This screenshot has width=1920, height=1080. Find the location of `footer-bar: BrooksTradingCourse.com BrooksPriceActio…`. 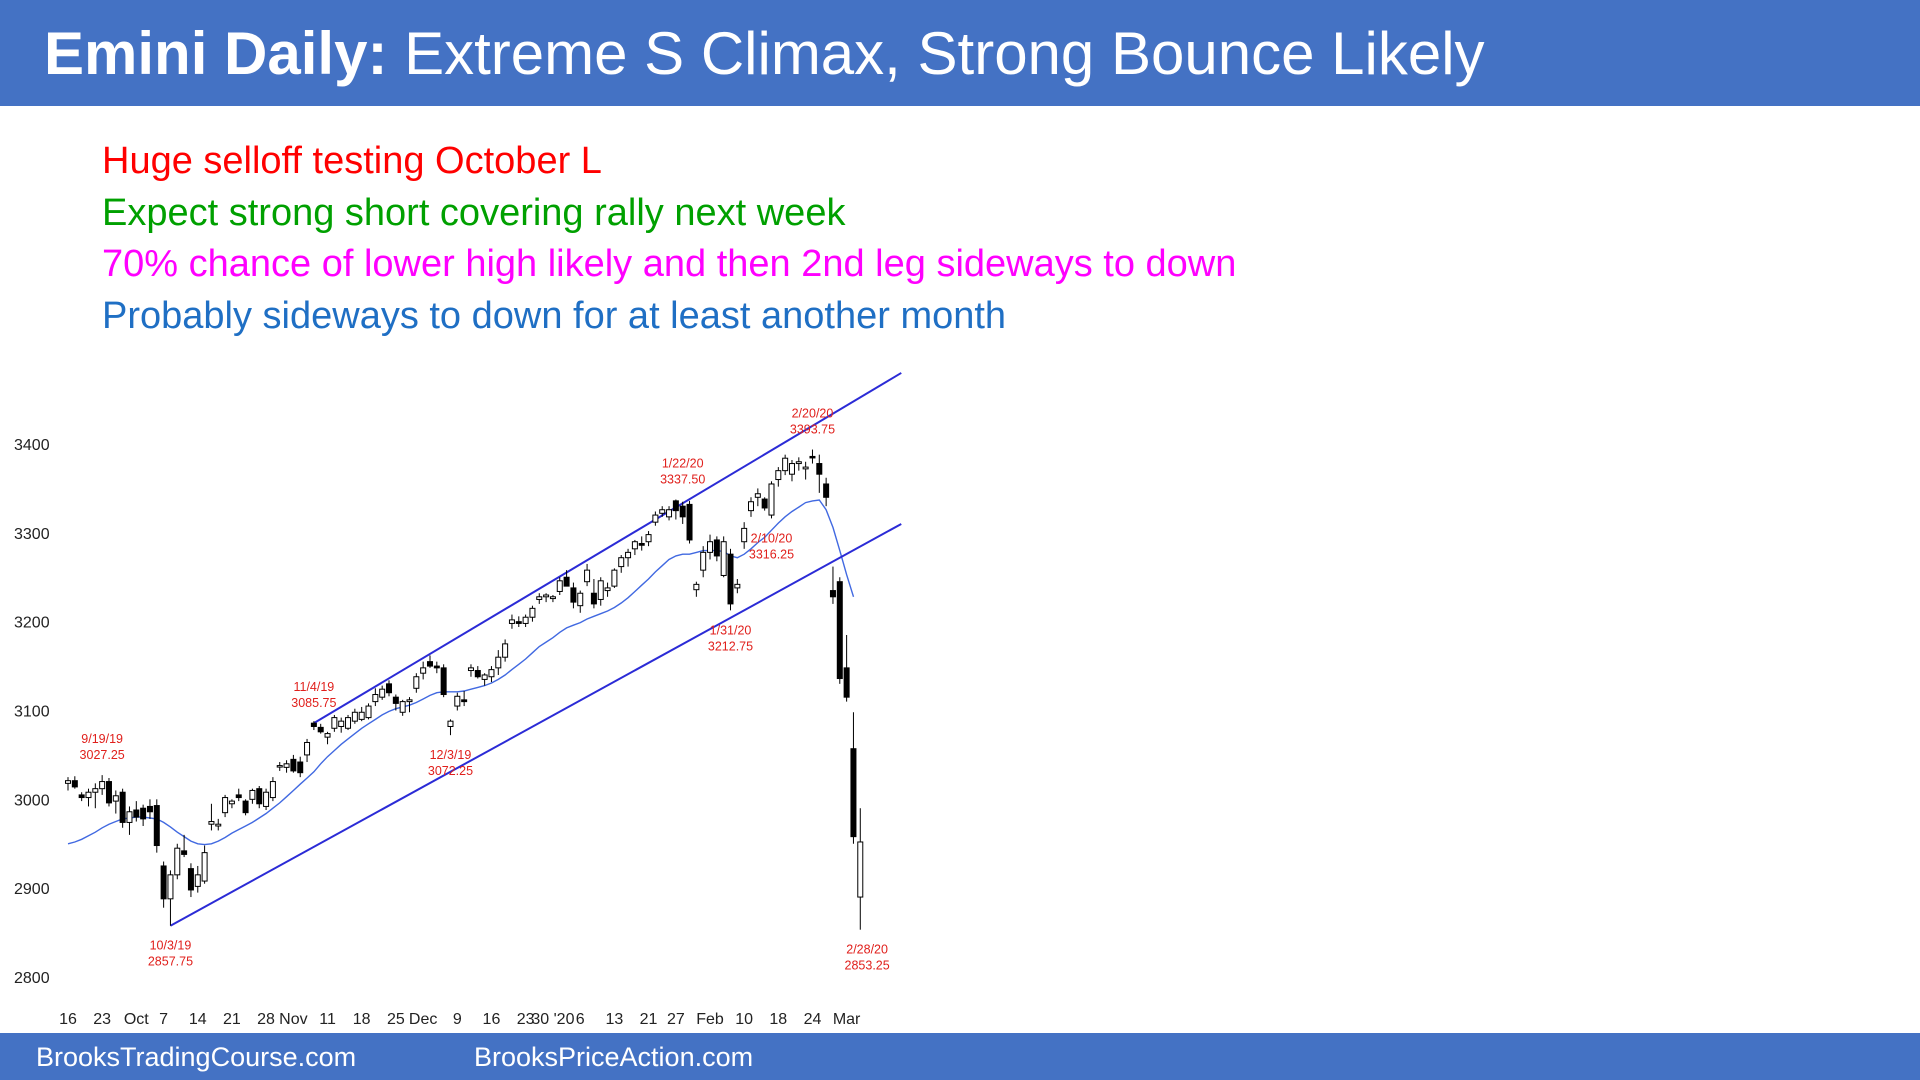

footer-bar: BrooksTradingCourse.com BrooksPriceActio… is located at coordinates (960, 1056).